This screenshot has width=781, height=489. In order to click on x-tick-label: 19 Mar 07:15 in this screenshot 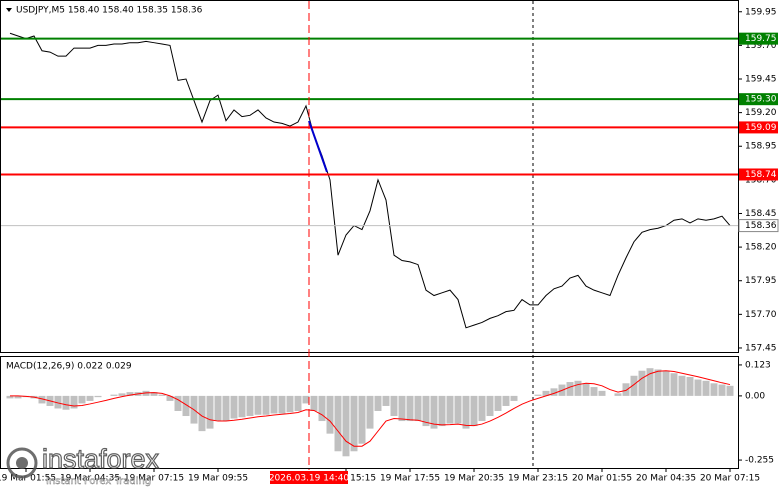, I will do `click(154, 479)`.